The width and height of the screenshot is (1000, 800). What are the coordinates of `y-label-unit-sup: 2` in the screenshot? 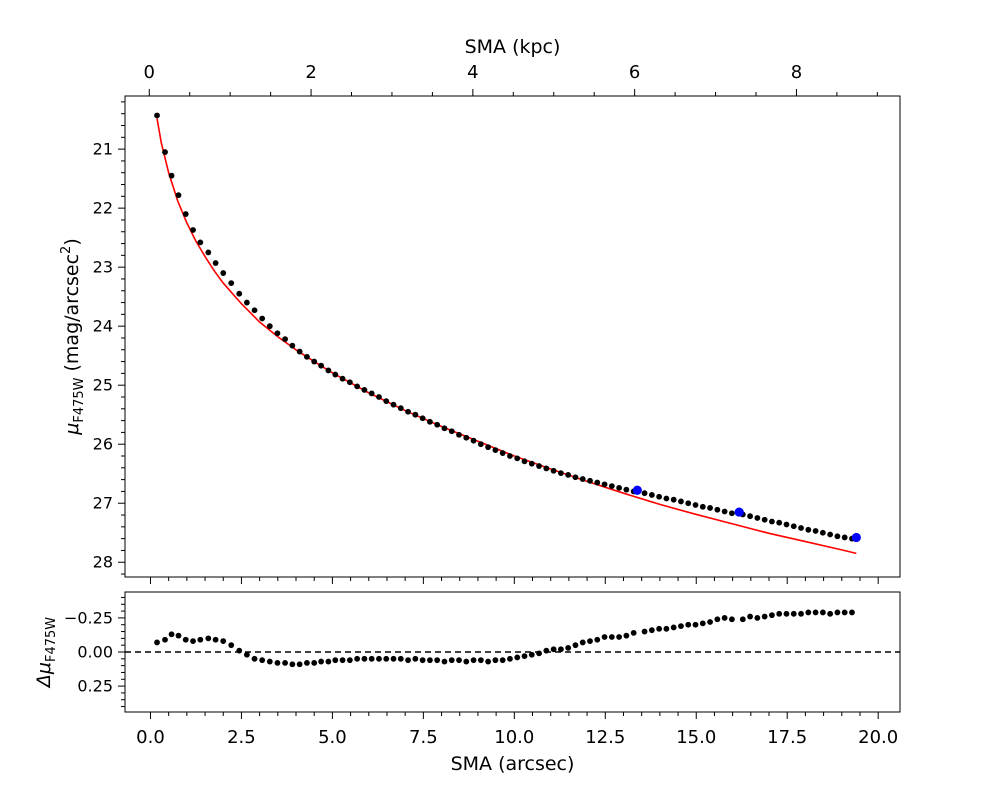 It's located at (66, 250).